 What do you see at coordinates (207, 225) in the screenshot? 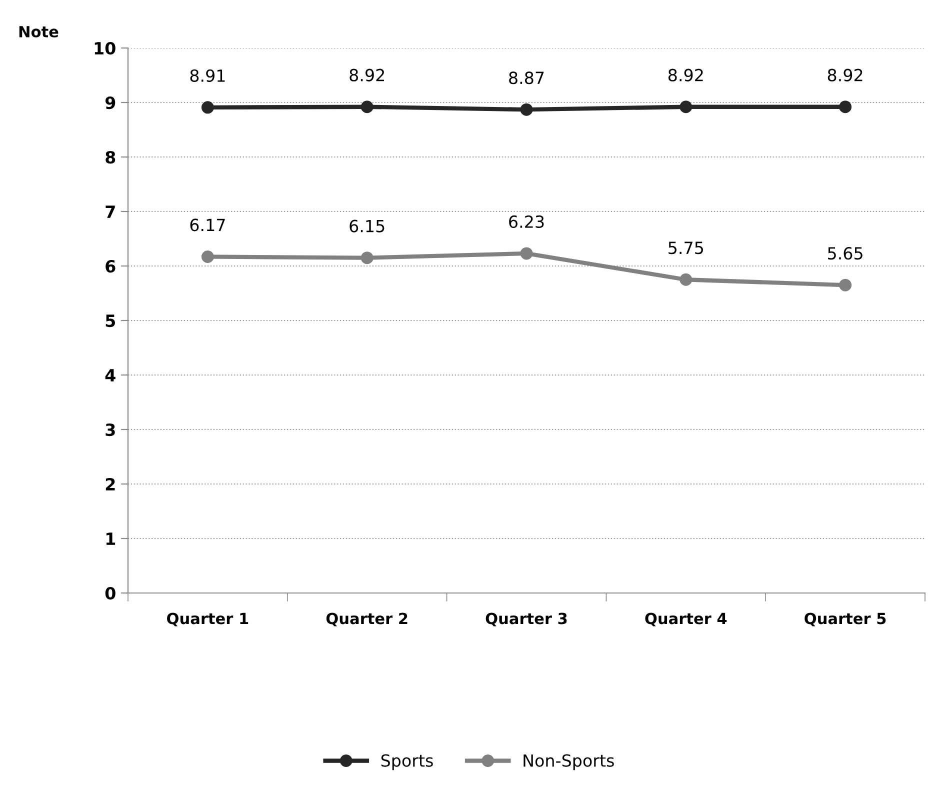
I see `data-label: 6.17` at bounding box center [207, 225].